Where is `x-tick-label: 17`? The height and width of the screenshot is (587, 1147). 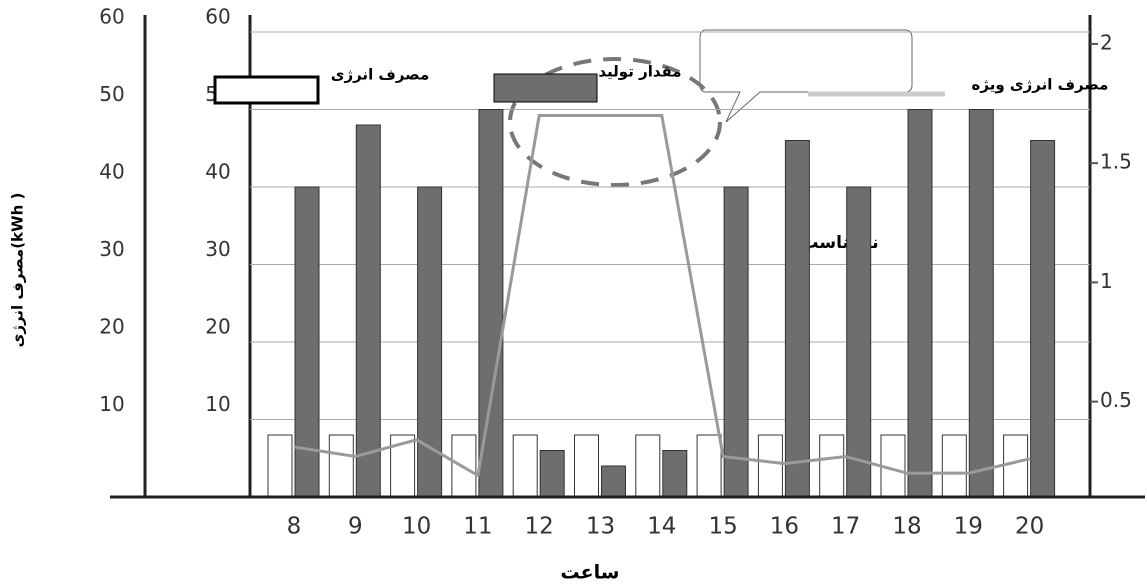
x-tick-label: 17 is located at coordinates (845, 527).